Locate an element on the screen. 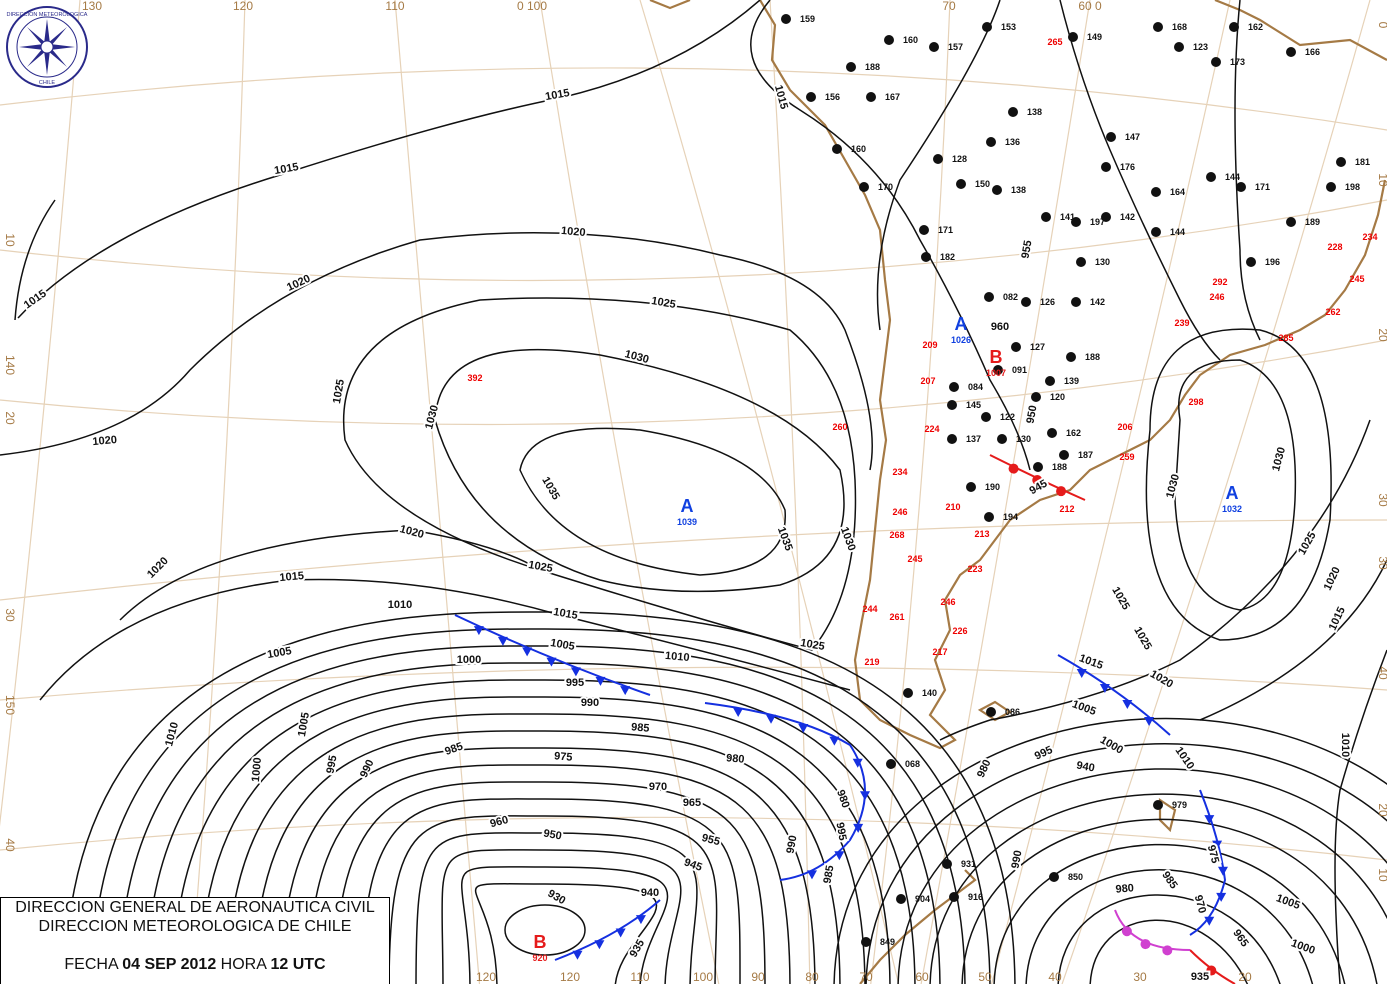 The image size is (1387, 984). graticule-label-top: 130 is located at coordinates (92, 6).